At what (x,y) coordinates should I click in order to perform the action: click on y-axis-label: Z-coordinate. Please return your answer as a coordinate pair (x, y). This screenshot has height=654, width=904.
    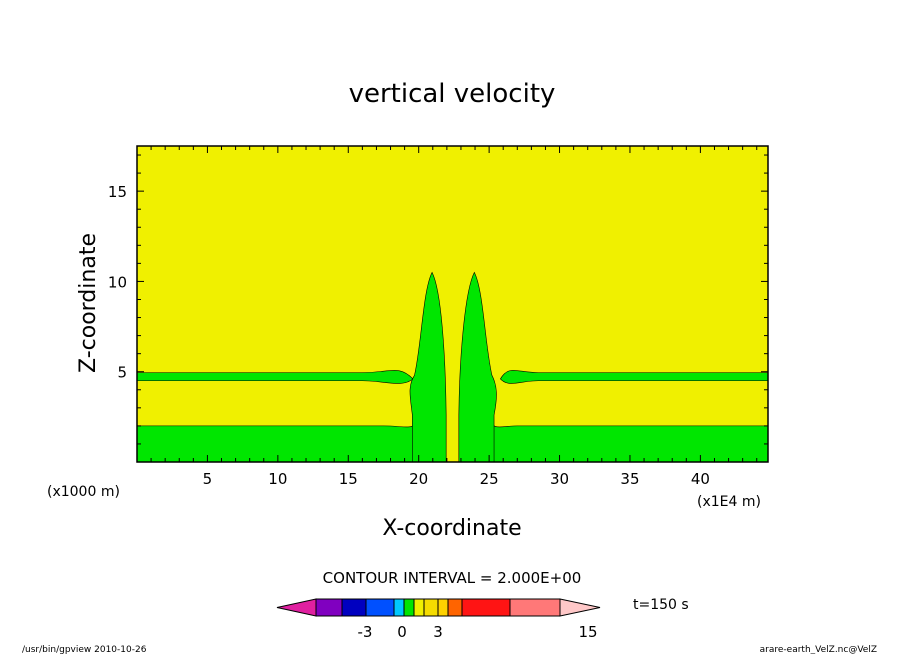
    Looking at the image, I should click on (88, 303).